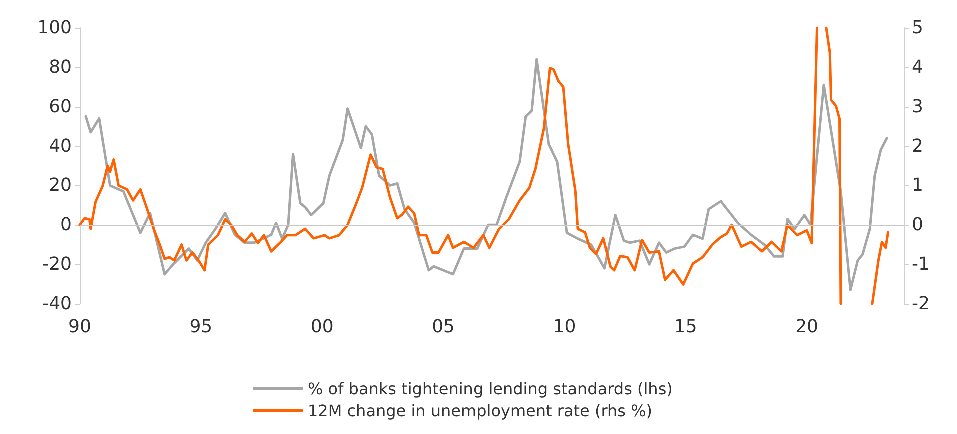  Describe the element at coordinates (443, 327) in the screenshot. I see `x-tick-label: 05` at that location.